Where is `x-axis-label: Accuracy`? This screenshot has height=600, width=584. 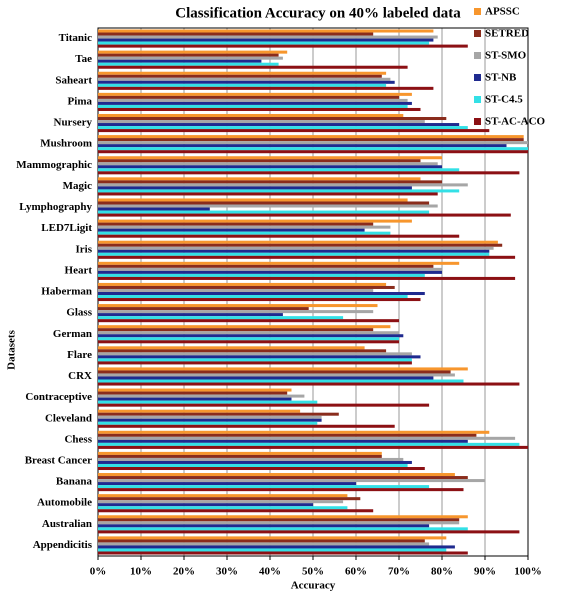
x-axis-label: Accuracy is located at coordinates (313, 586).